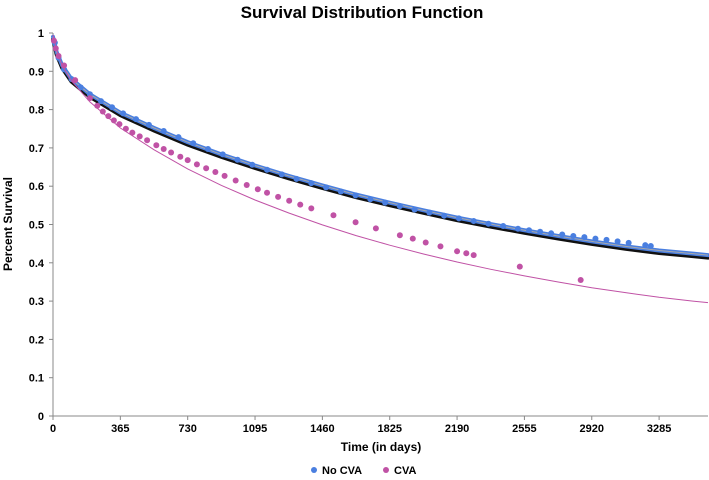 The image size is (709, 480). What do you see at coordinates (37, 264) in the screenshot?
I see `y-tick-label: 0.4` at bounding box center [37, 264].